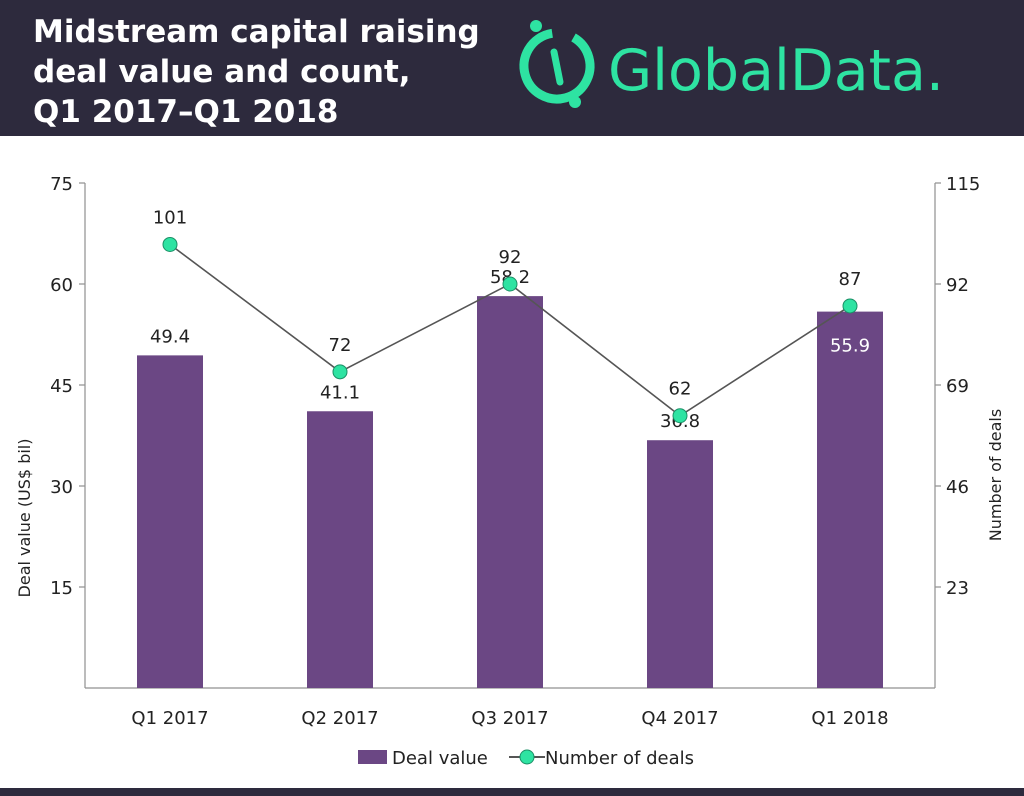  I want to click on right-tick-label: 69, so click(957, 386).